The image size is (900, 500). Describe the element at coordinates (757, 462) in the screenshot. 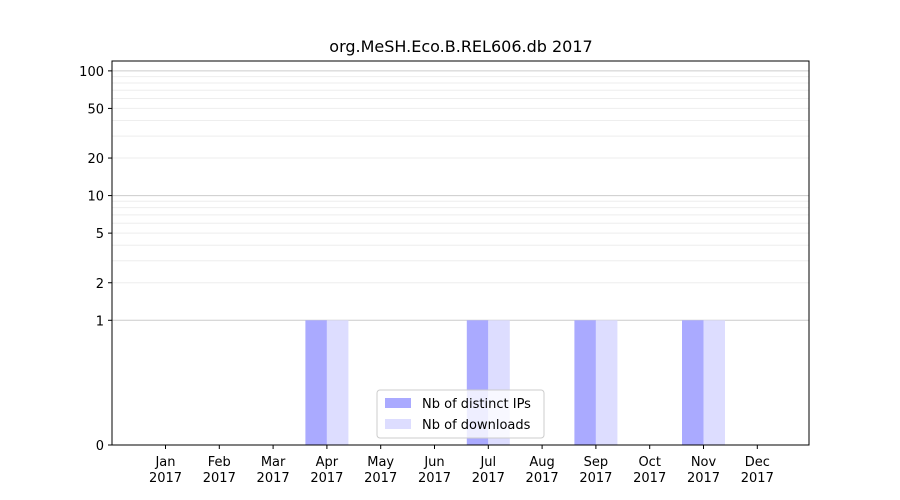

I see `x-tick-label-month: Dec` at that location.